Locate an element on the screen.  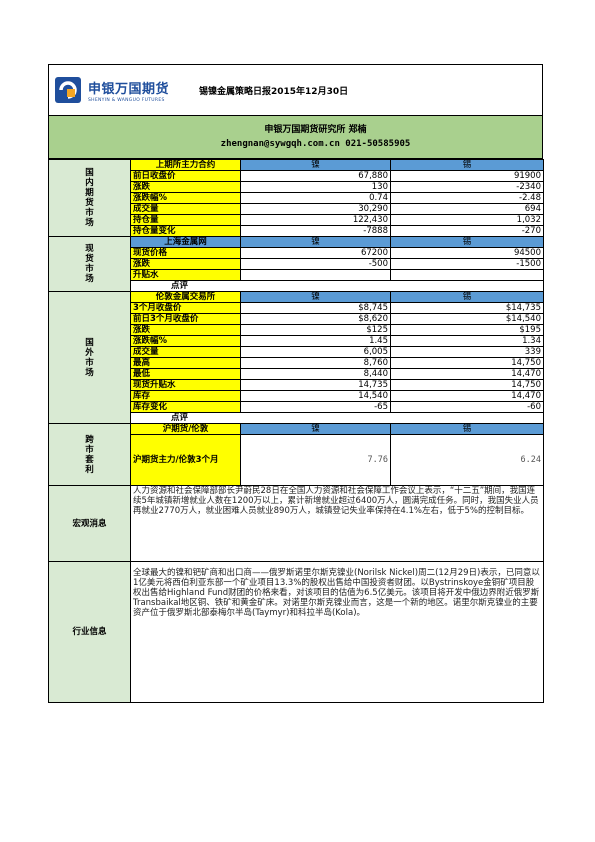
nickel-value is located at coordinates (315, 275).